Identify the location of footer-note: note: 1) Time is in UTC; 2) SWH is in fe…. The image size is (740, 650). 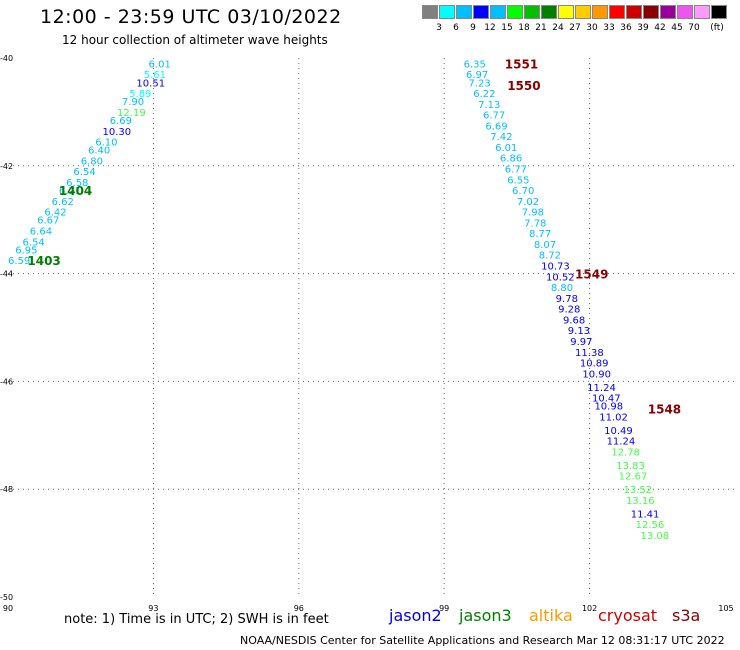
(196, 619).